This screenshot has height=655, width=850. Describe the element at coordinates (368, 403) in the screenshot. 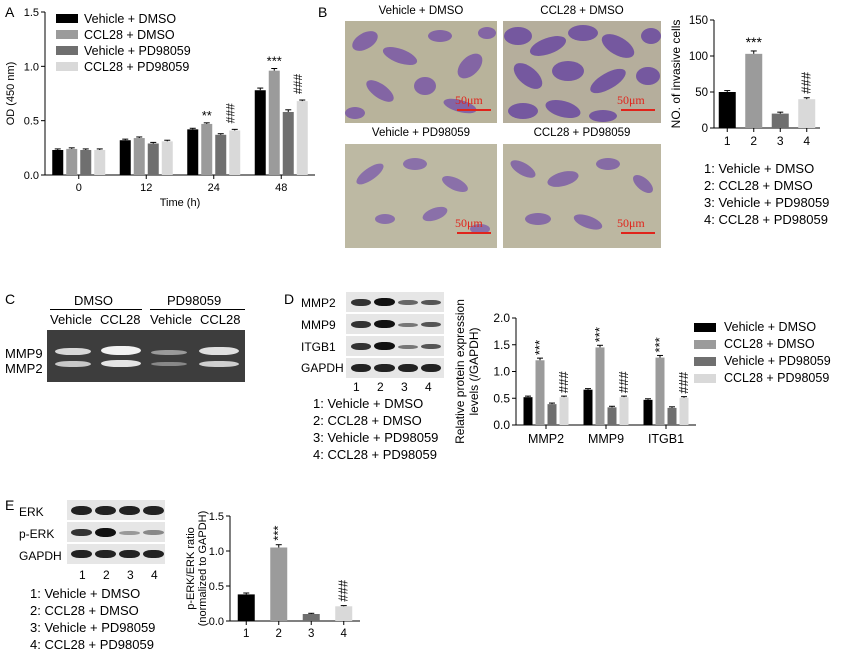

I see `list-item: 1: Vehicle + DMSO` at that location.